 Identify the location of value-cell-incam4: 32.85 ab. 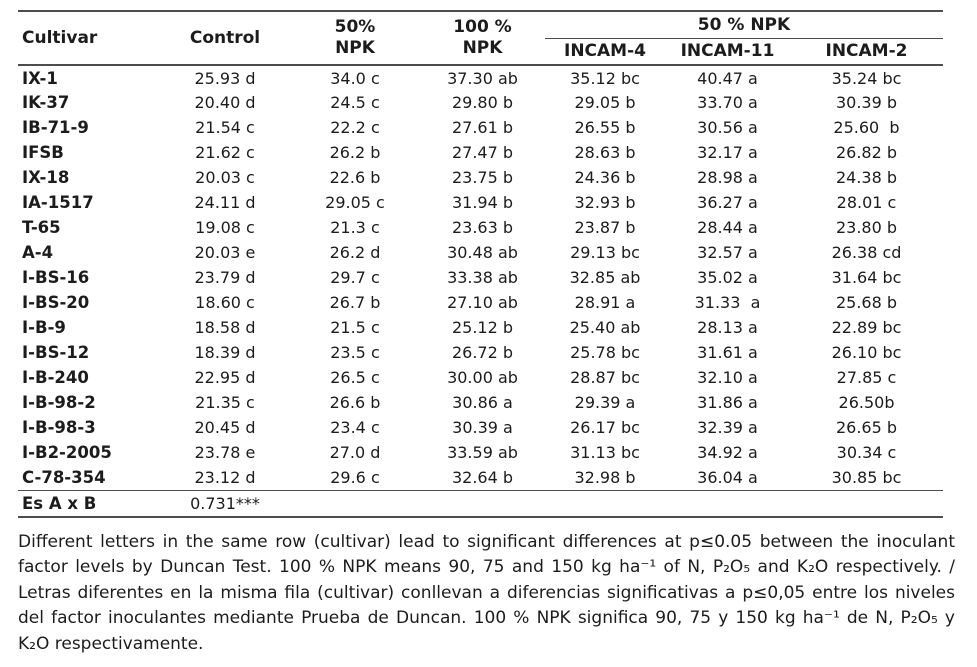
(605, 277).